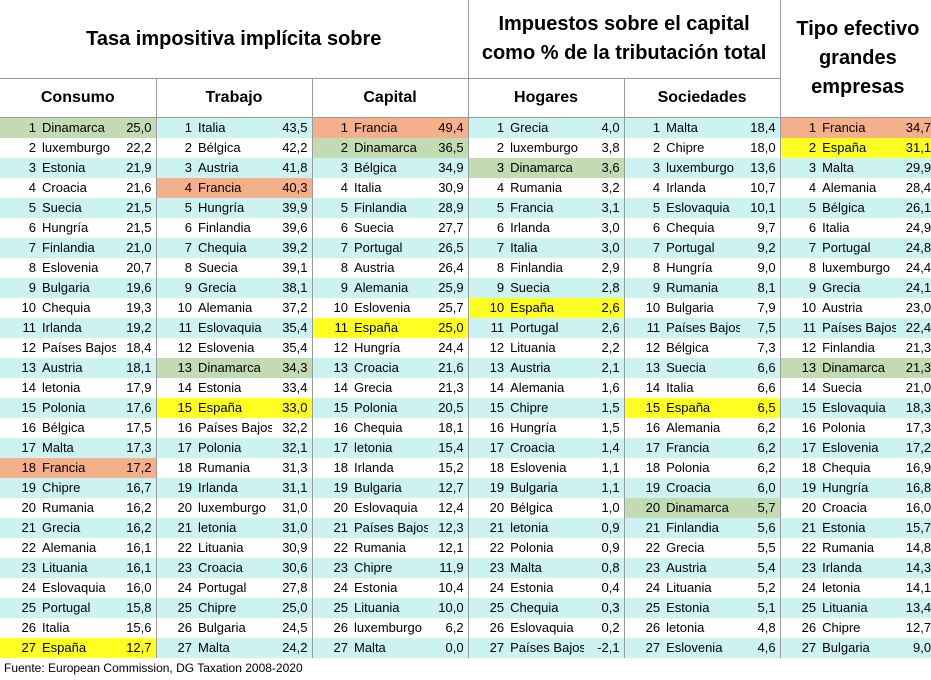 The width and height of the screenshot is (931, 680). I want to click on value-cell: 16,8, so click(913, 488).